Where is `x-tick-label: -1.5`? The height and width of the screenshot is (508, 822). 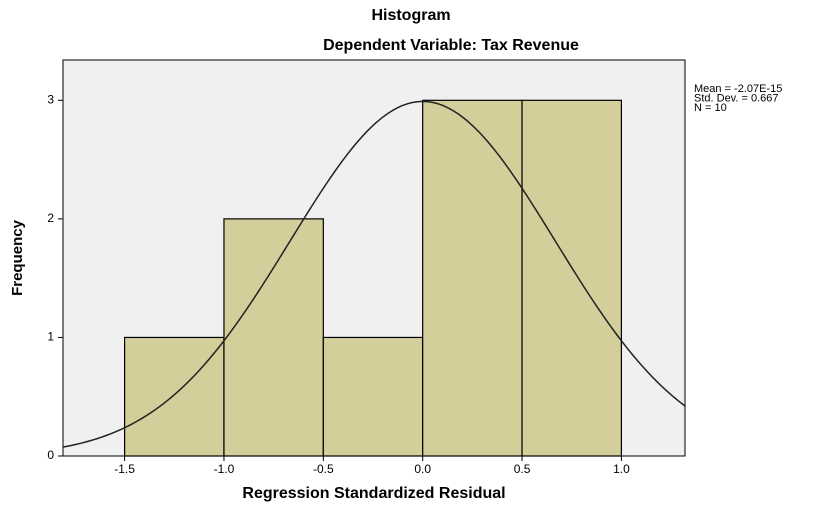 x-tick-label: -1.5 is located at coordinates (124, 469).